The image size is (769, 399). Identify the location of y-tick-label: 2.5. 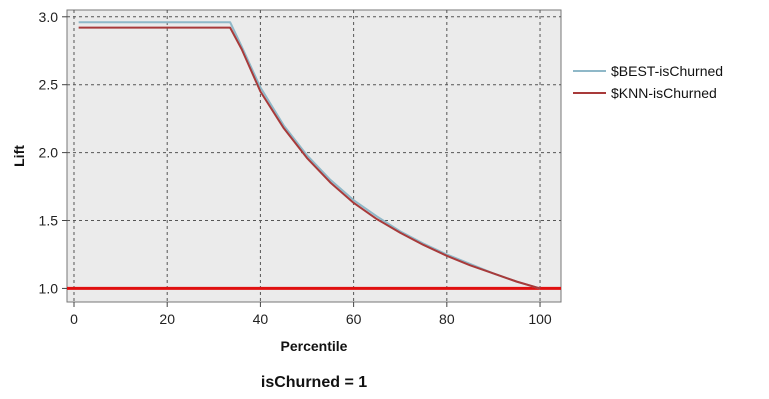
(49, 85).